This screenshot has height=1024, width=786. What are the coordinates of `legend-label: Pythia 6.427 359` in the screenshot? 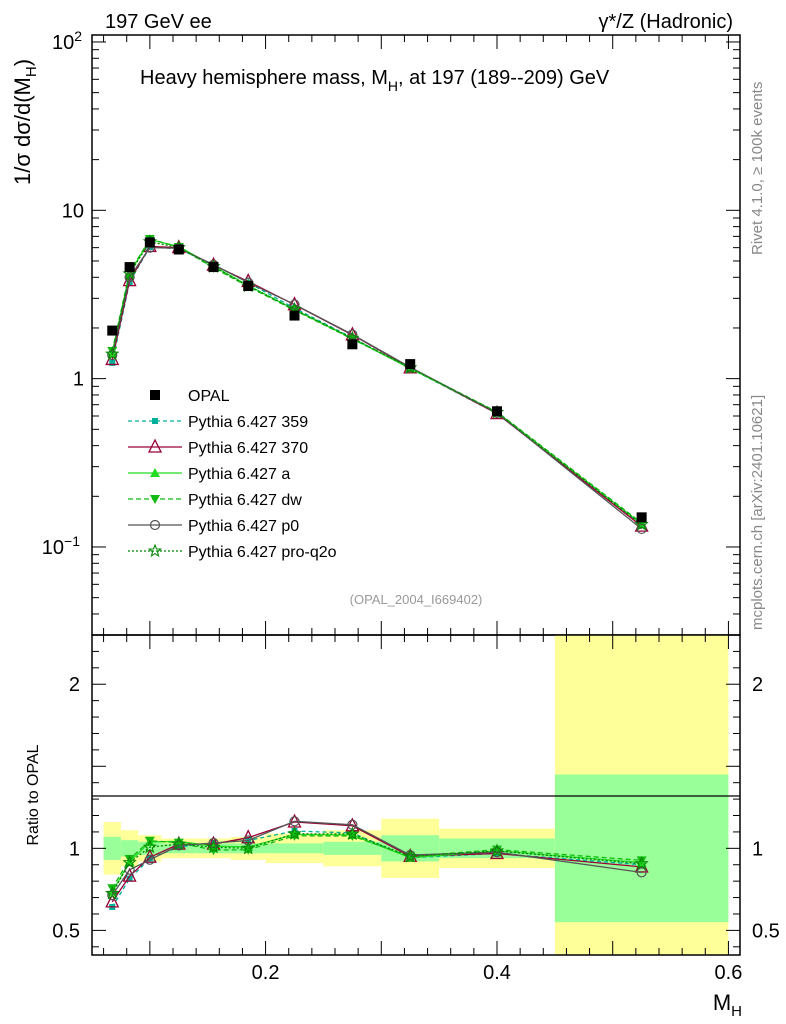 It's located at (248, 422).